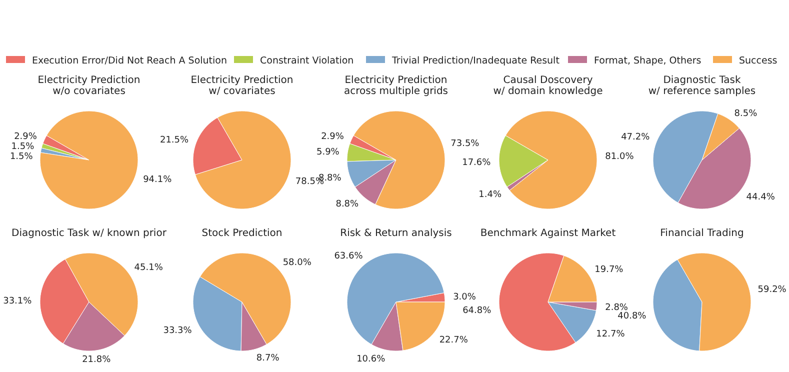 The image size is (789, 372). What do you see at coordinates (129, 60) in the screenshot?
I see `legend-label: Execution Error/Did Not Reach A Solution` at bounding box center [129, 60].